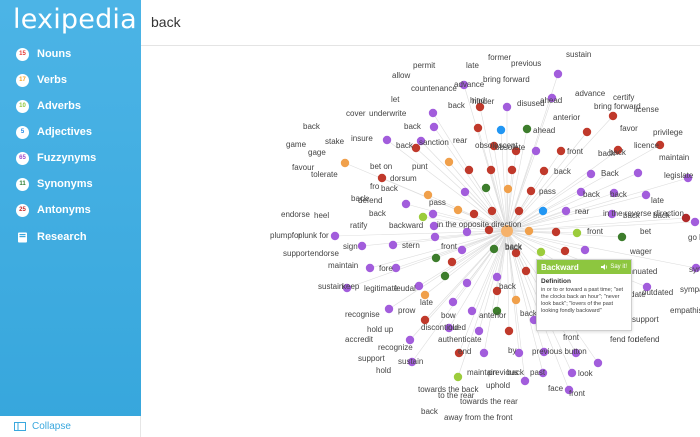 This screenshot has width=700, height=437. What do you see at coordinates (478, 417) in the screenshot?
I see `word-label: away from the front` at bounding box center [478, 417].